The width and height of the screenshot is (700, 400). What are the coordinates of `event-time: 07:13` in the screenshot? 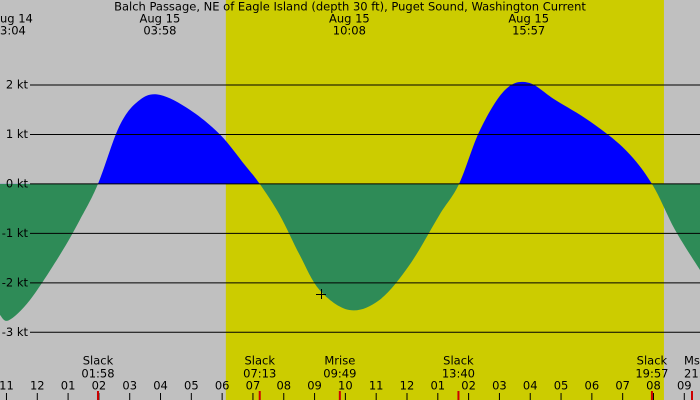 It's located at (259, 374).